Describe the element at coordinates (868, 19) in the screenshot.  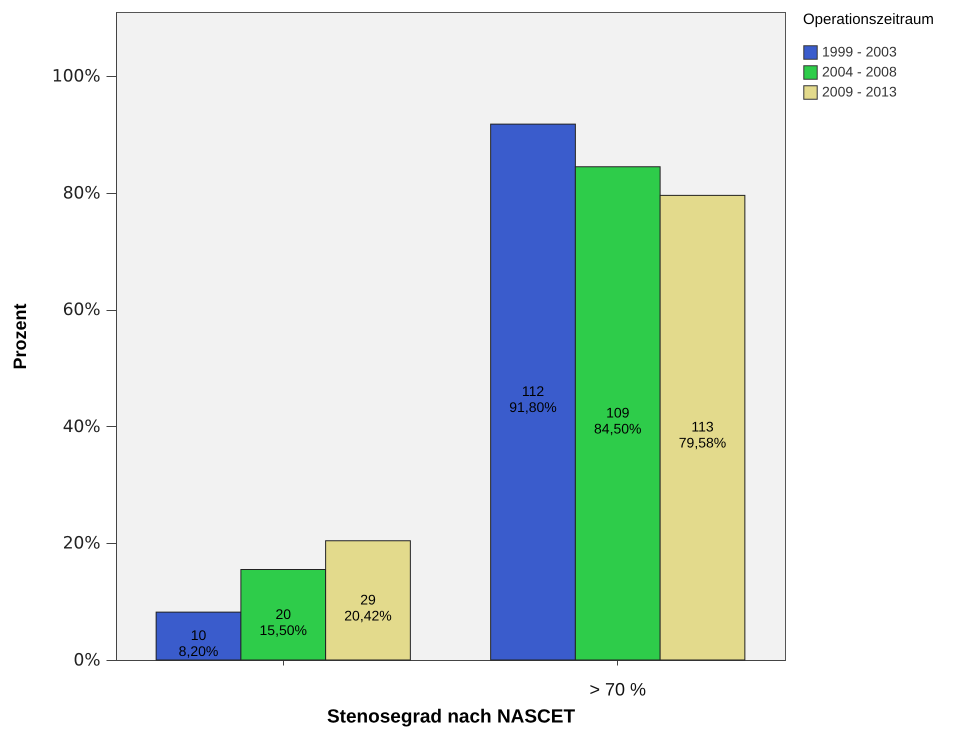
I see `legend-title: Operationszeitraum` at that location.